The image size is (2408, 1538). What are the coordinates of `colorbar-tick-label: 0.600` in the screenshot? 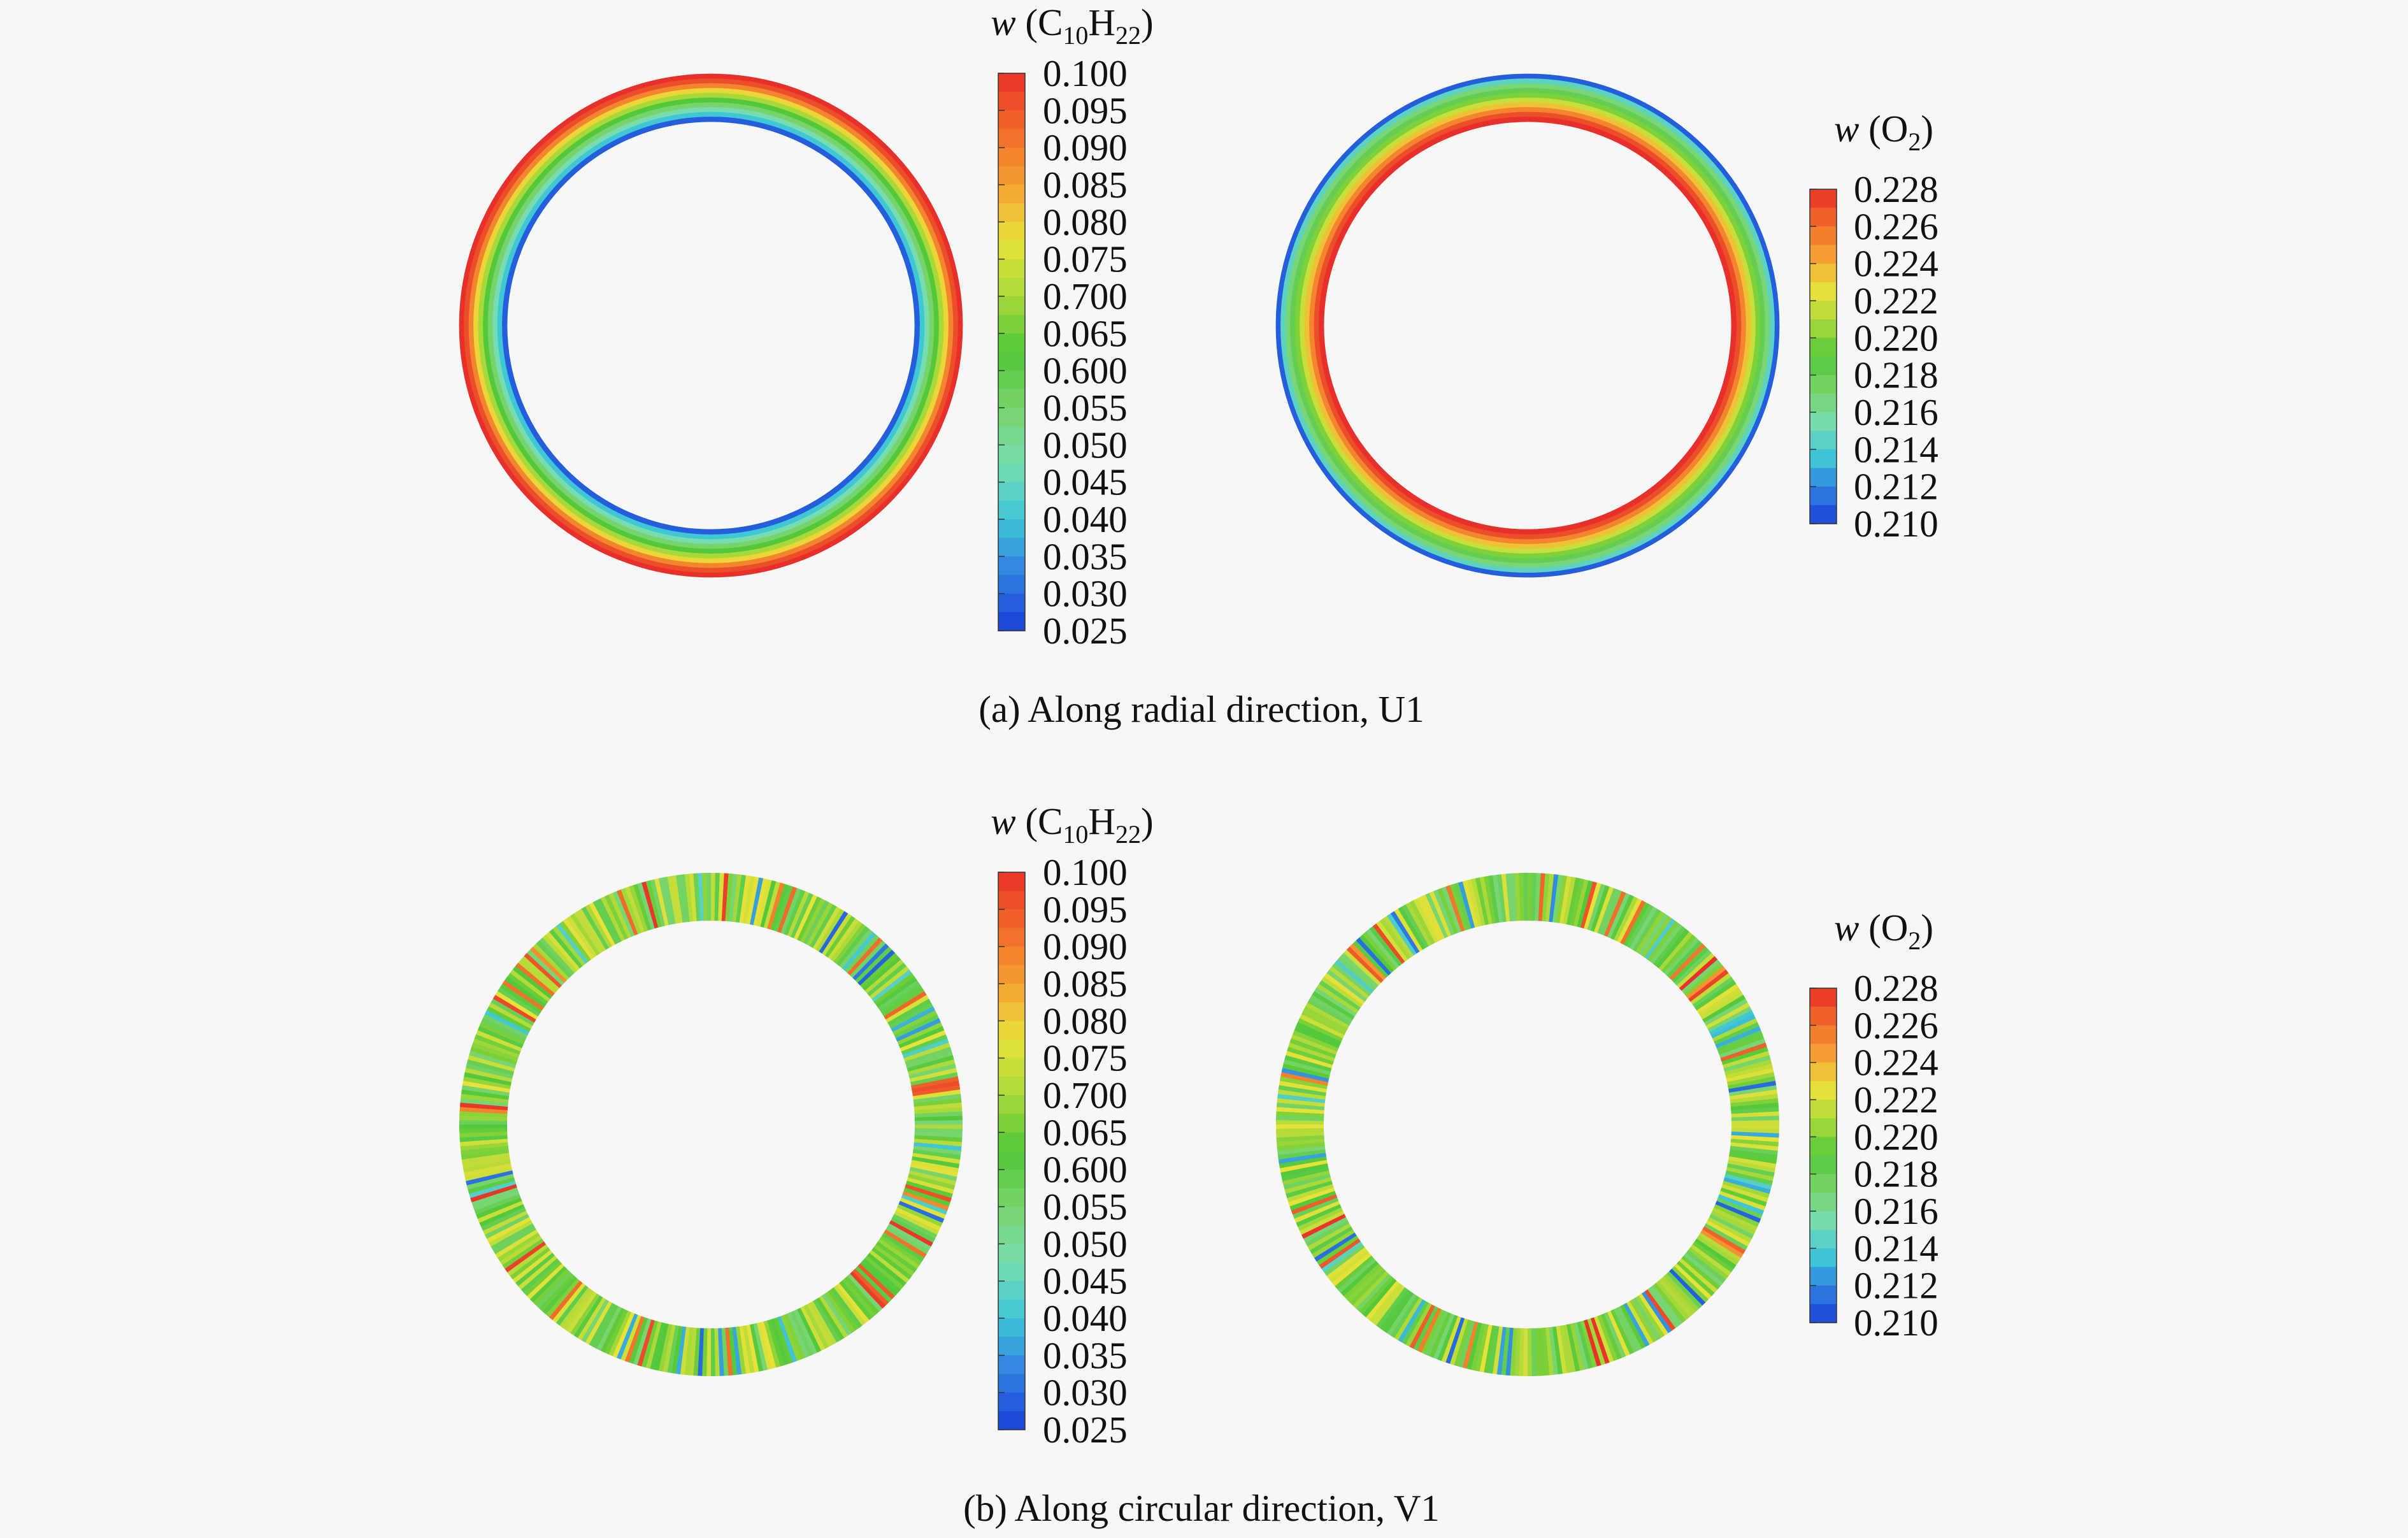 It's located at (1085, 1170).